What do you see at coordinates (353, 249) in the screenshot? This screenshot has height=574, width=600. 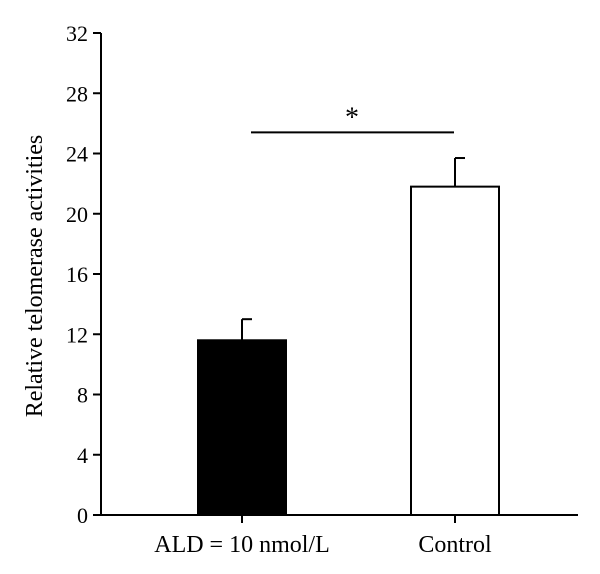 I see `error-bars` at bounding box center [353, 249].